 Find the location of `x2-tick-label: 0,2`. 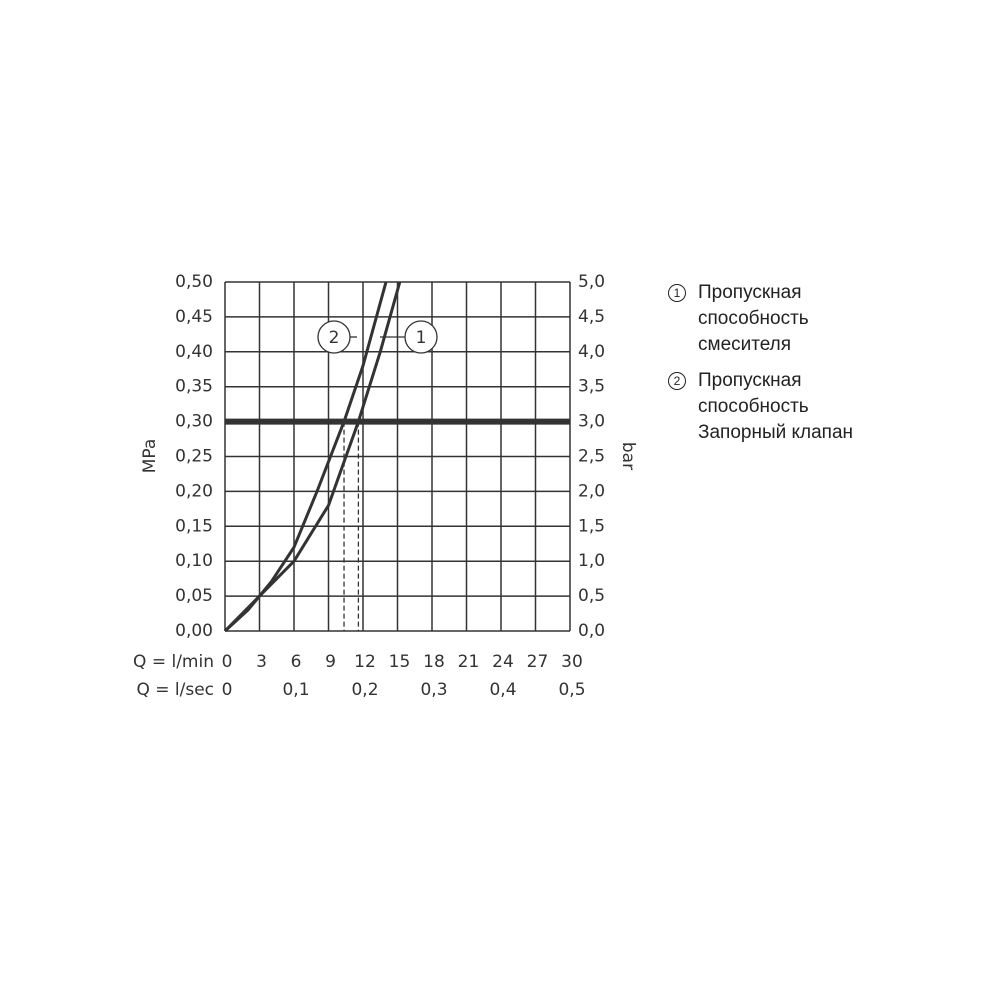

x2-tick-label: 0,2 is located at coordinates (364, 690).